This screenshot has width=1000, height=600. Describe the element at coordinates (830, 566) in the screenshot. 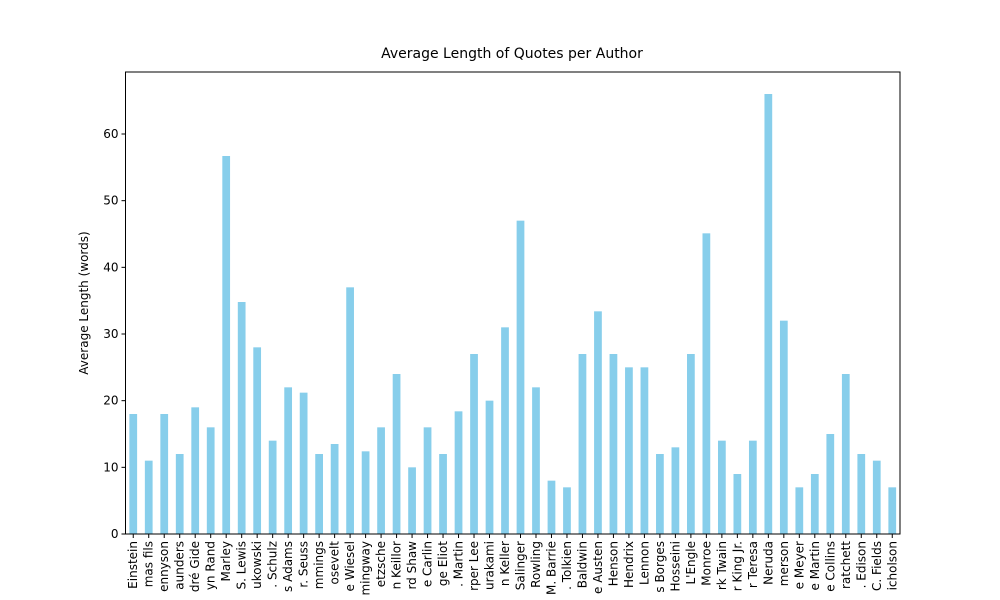

I see `x-tick-label: e Collins` at that location.